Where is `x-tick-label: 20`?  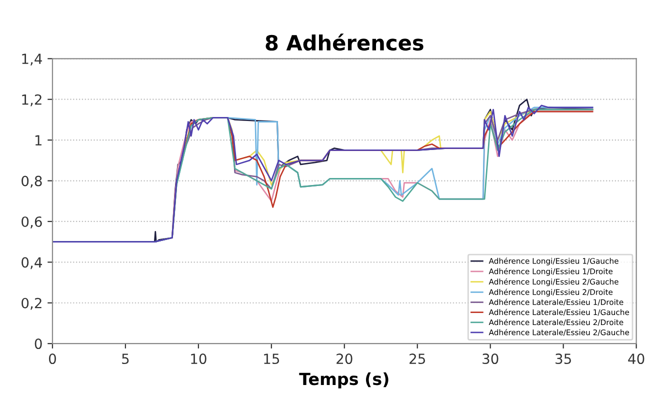
x-tick-label: 20 is located at coordinates (344, 359).